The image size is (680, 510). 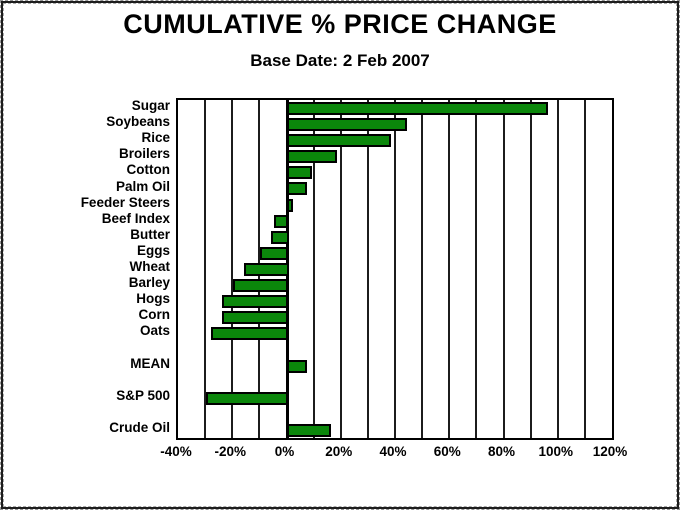 I want to click on category-label-eggs: Eggs, so click(x=153, y=250).